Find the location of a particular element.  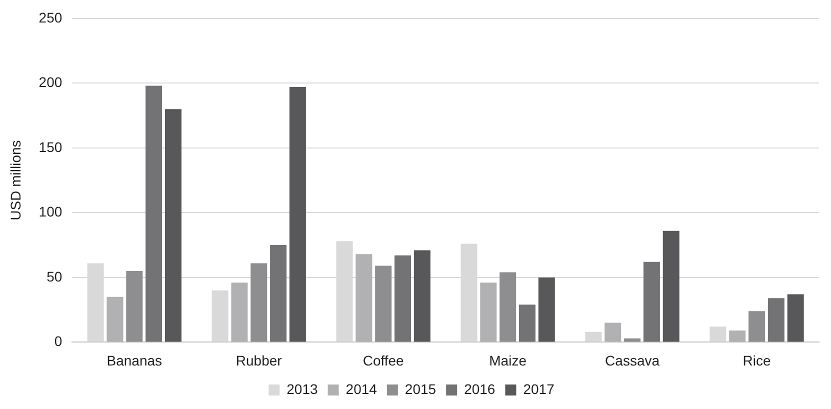

x-tick-label: Rubber is located at coordinates (259, 360).